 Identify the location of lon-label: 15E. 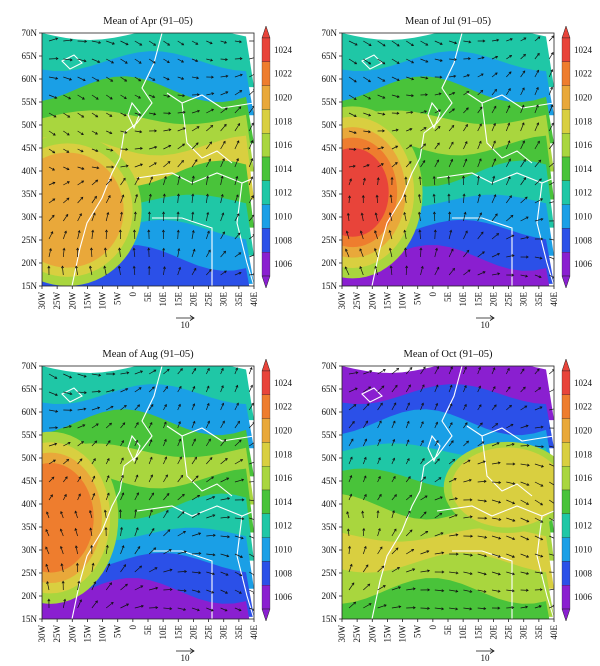
(478, 632).